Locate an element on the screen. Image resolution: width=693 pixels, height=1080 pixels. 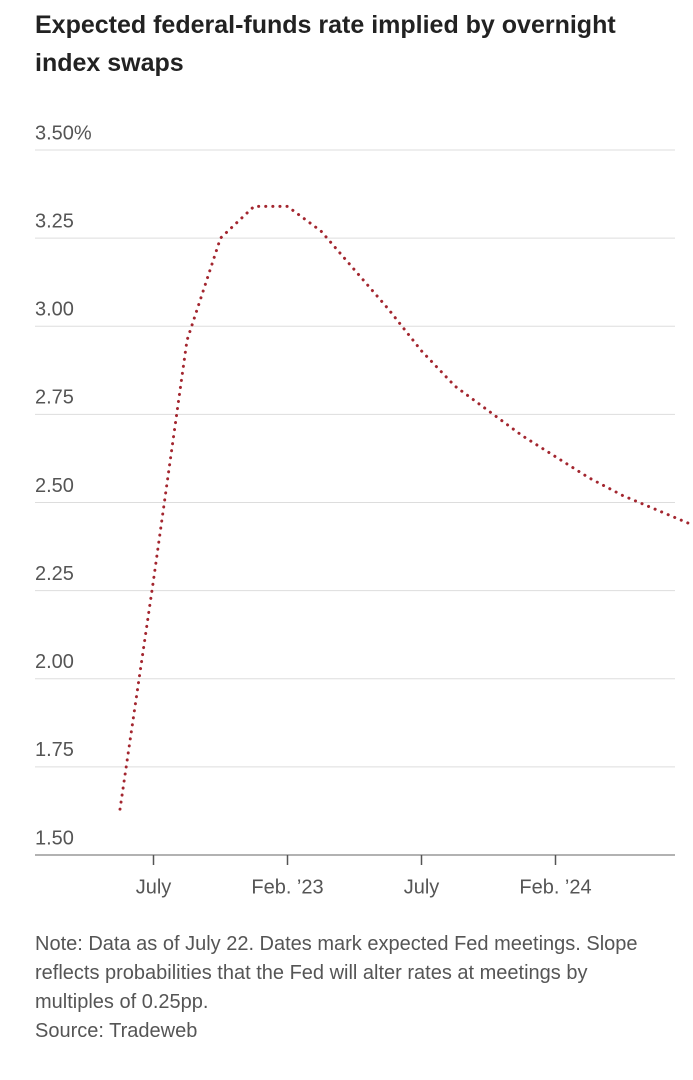
source: Source: Tradeweb is located at coordinates (116, 1031).